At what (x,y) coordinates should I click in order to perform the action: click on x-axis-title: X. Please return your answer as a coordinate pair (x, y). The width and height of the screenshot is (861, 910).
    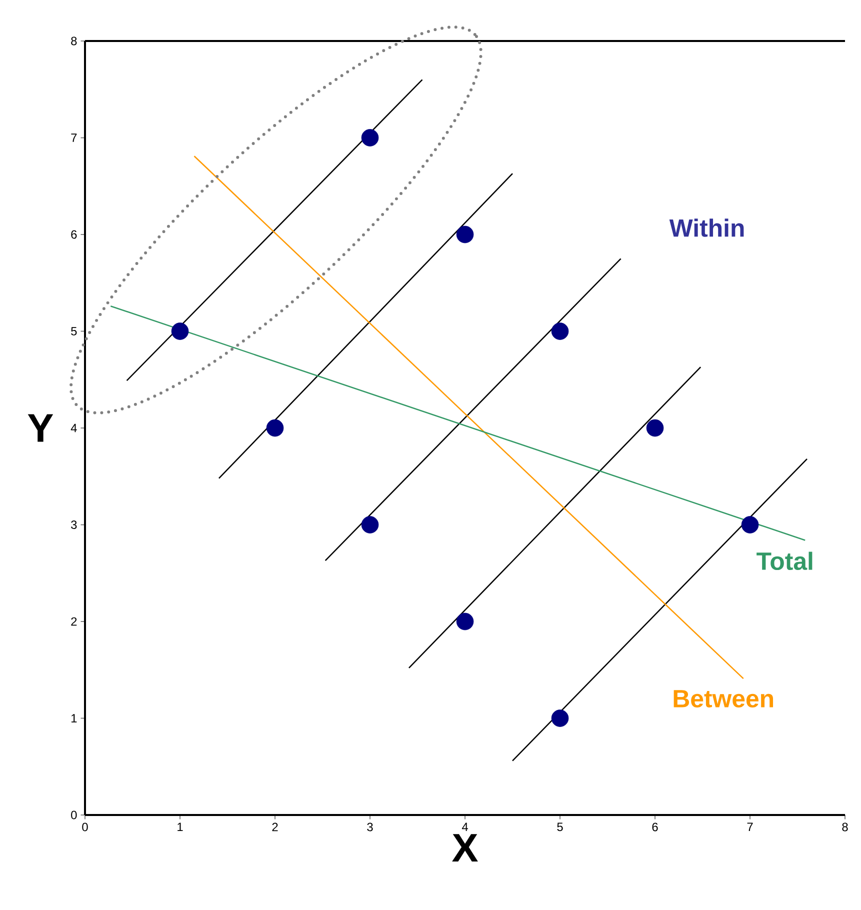
    Looking at the image, I should click on (465, 848).